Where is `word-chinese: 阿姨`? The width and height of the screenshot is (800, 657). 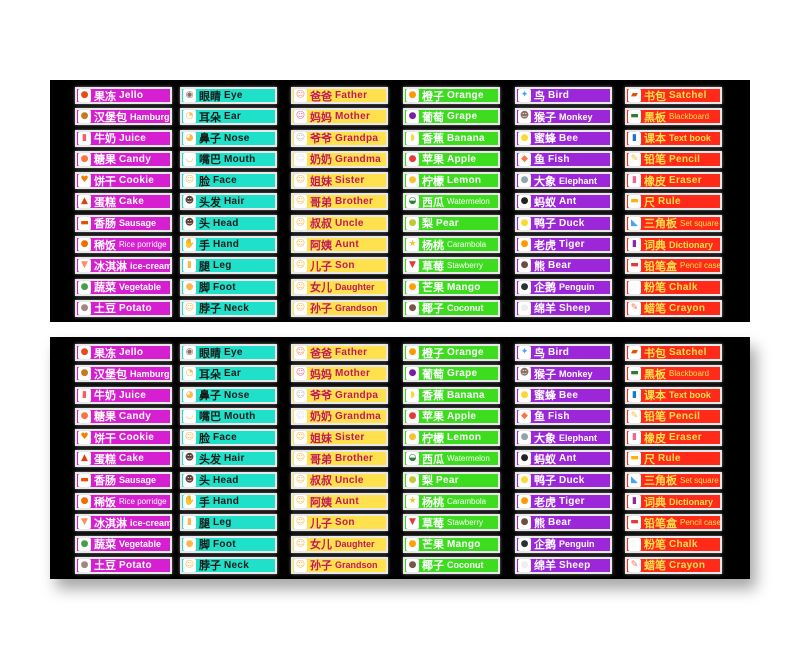 word-chinese: 阿姨 is located at coordinates (321, 245).